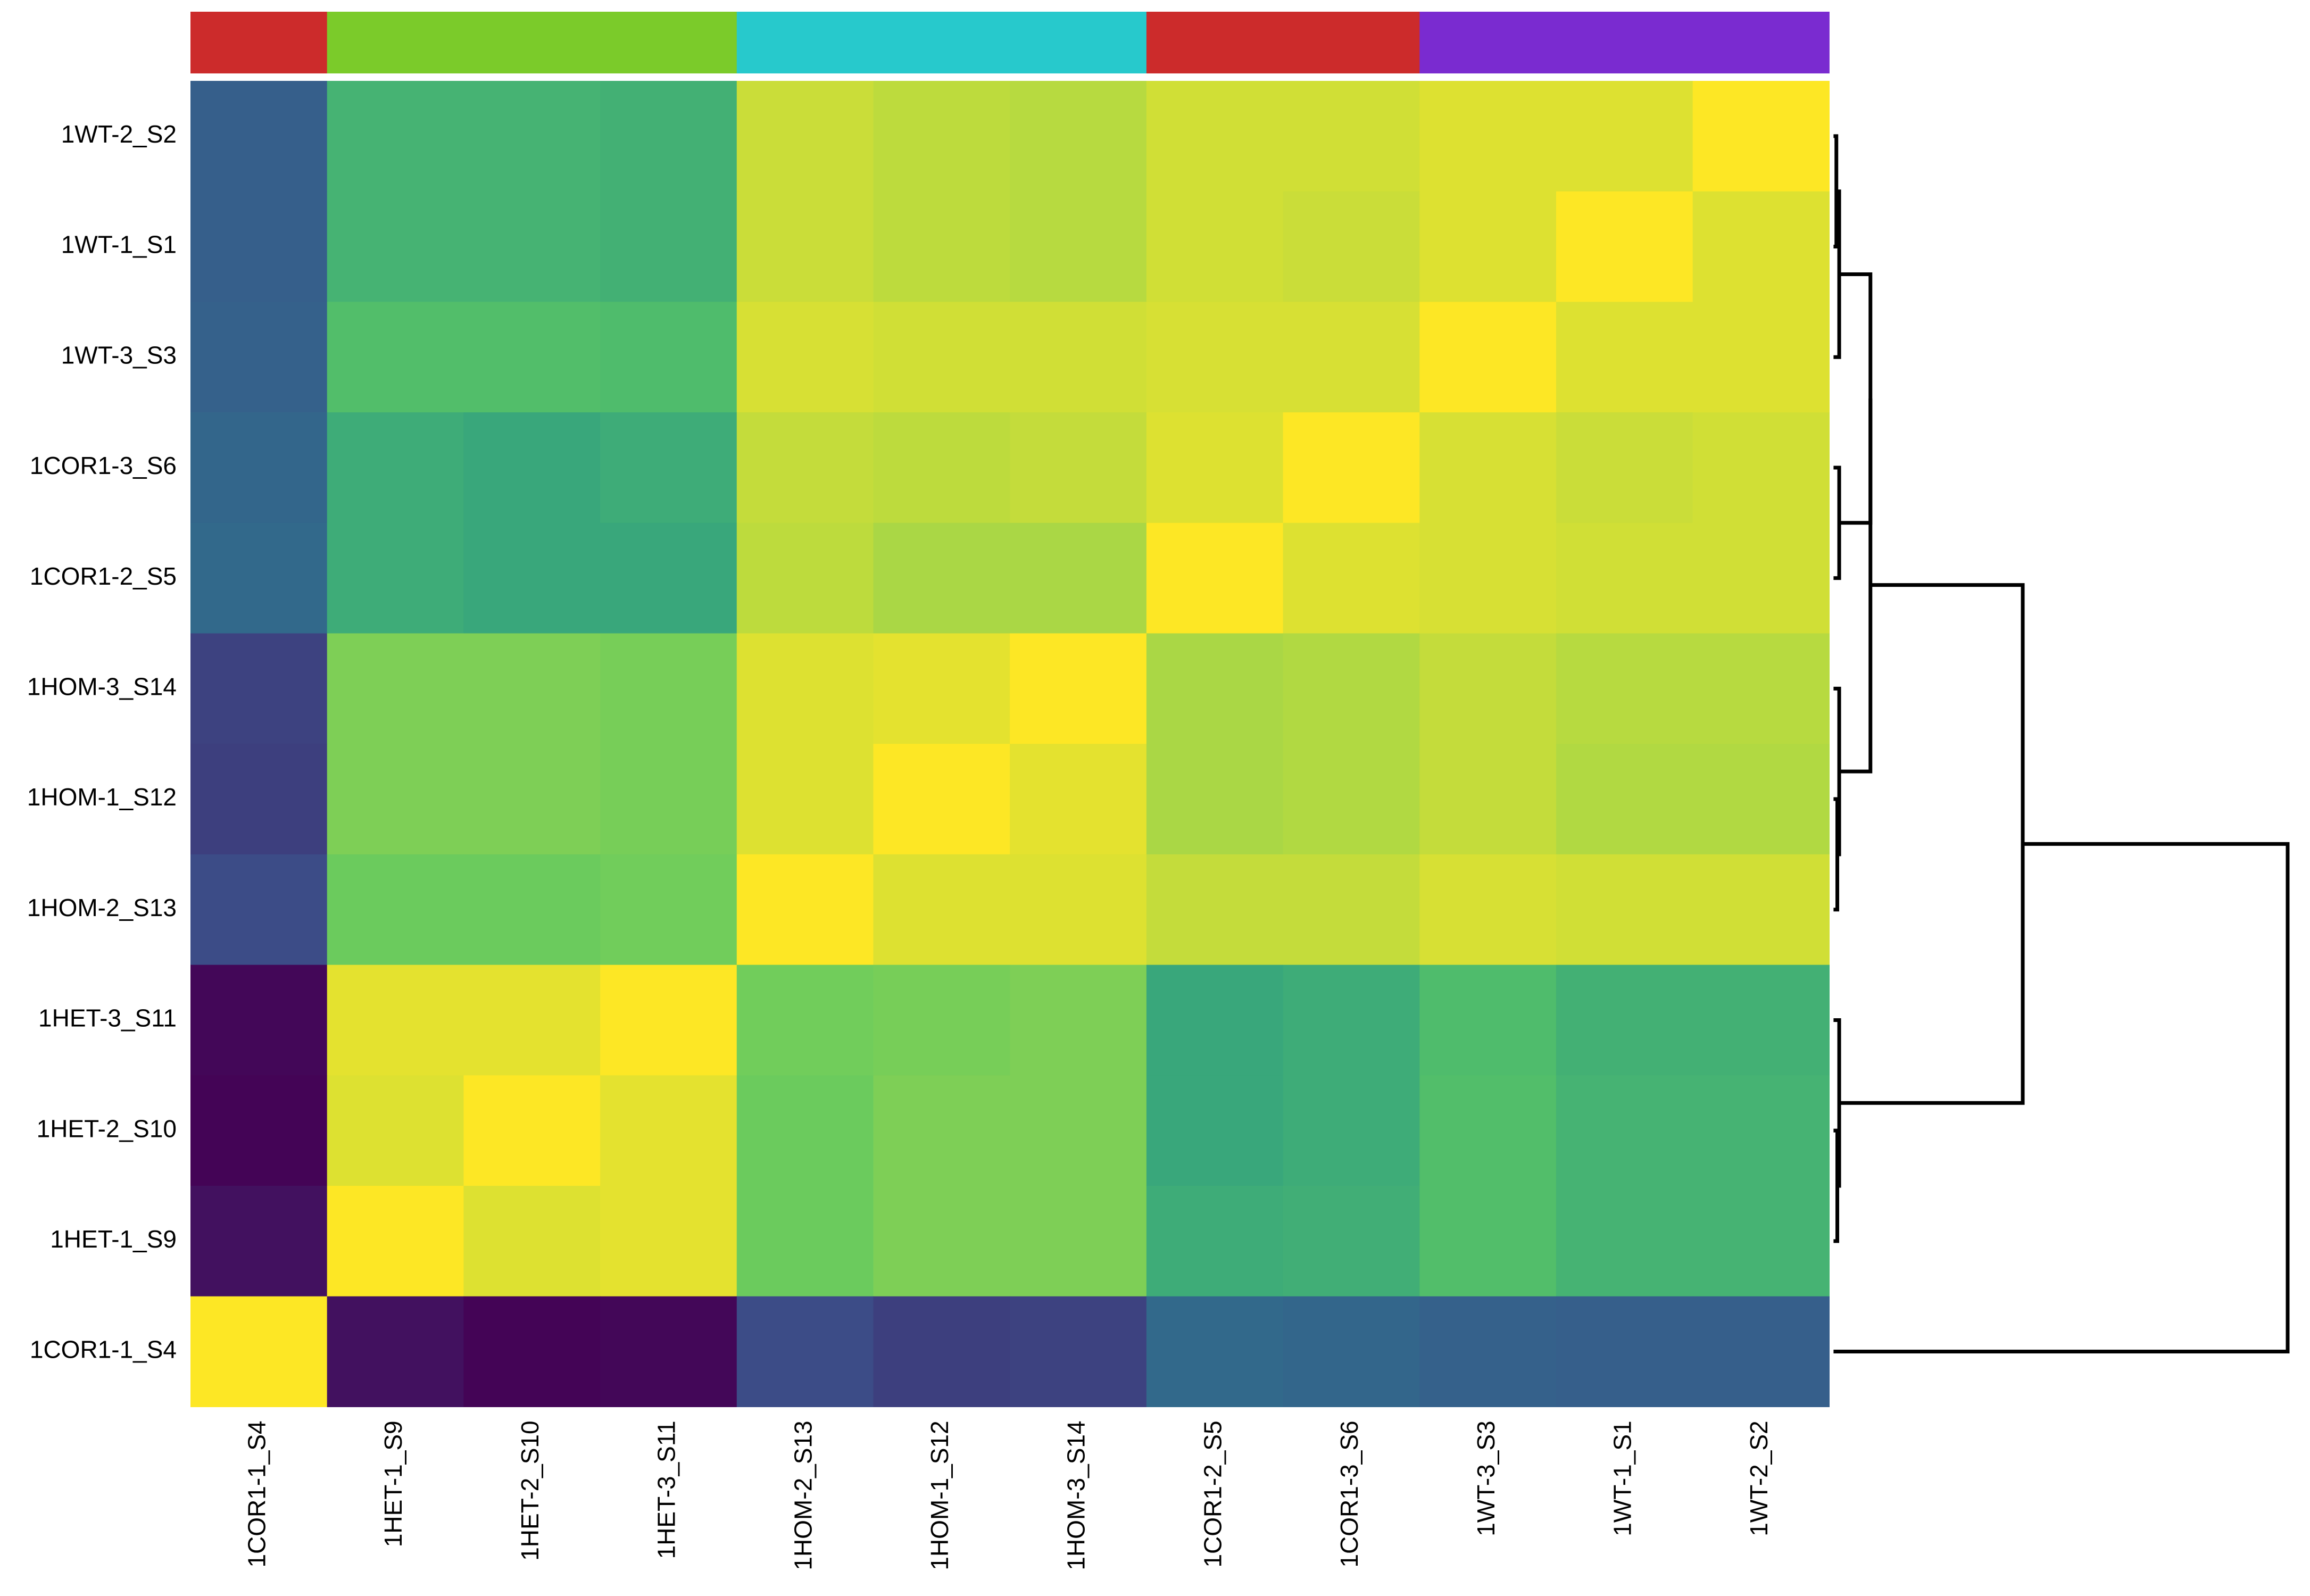 The height and width of the screenshot is (1596, 2310). I want to click on column-label: 1HET-2_S10, so click(530, 1490).